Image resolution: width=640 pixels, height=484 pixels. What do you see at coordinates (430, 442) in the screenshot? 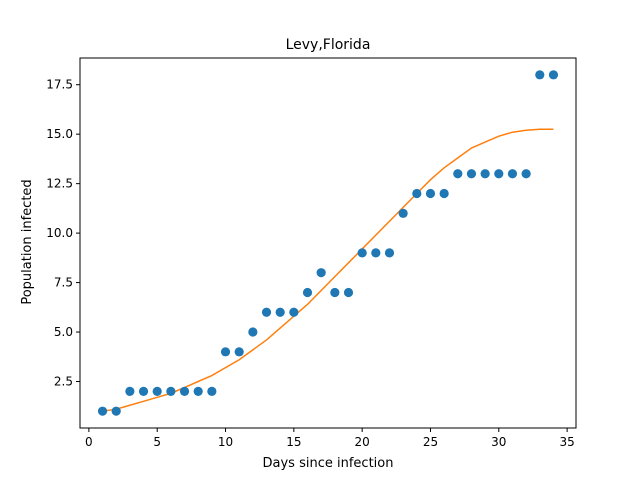
I see `x-tick-label: 25` at bounding box center [430, 442].